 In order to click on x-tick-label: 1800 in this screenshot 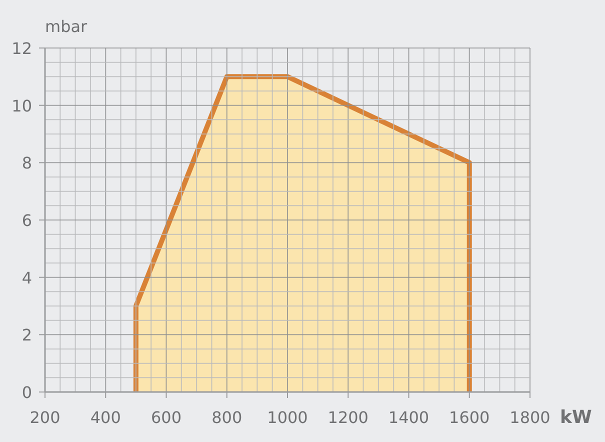, I will do `click(530, 417)`.